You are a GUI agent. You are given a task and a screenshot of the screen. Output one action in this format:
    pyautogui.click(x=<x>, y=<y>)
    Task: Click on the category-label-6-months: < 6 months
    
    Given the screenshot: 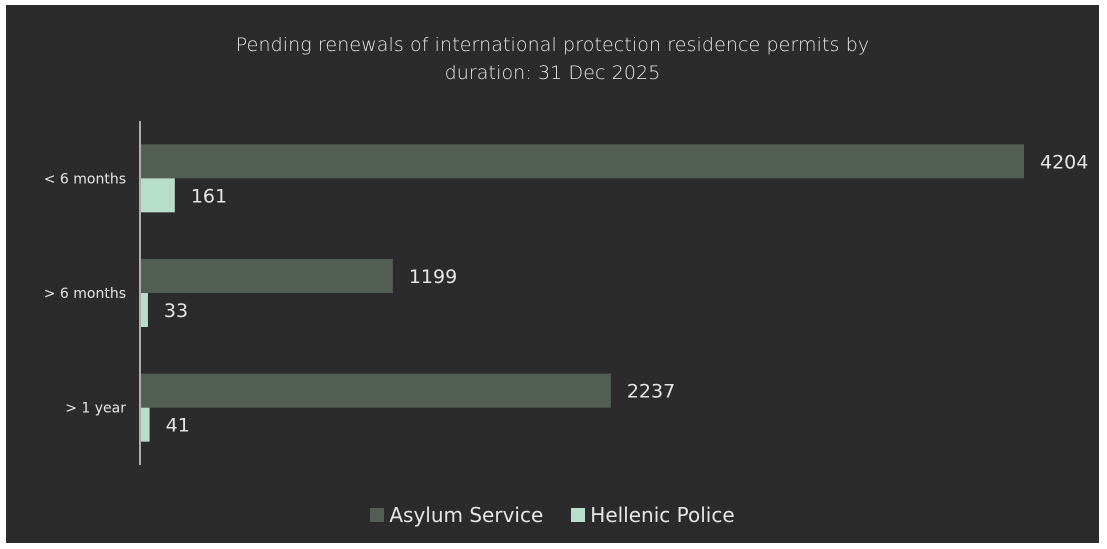 What is the action you would take?
    pyautogui.click(x=85, y=179)
    